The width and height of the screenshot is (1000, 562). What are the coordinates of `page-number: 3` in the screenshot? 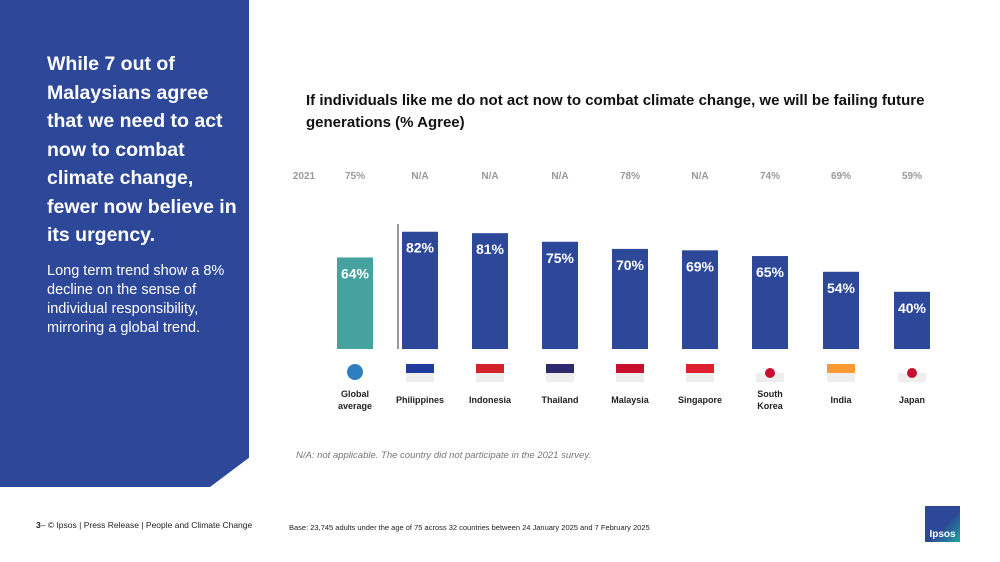 It's located at (38, 525).